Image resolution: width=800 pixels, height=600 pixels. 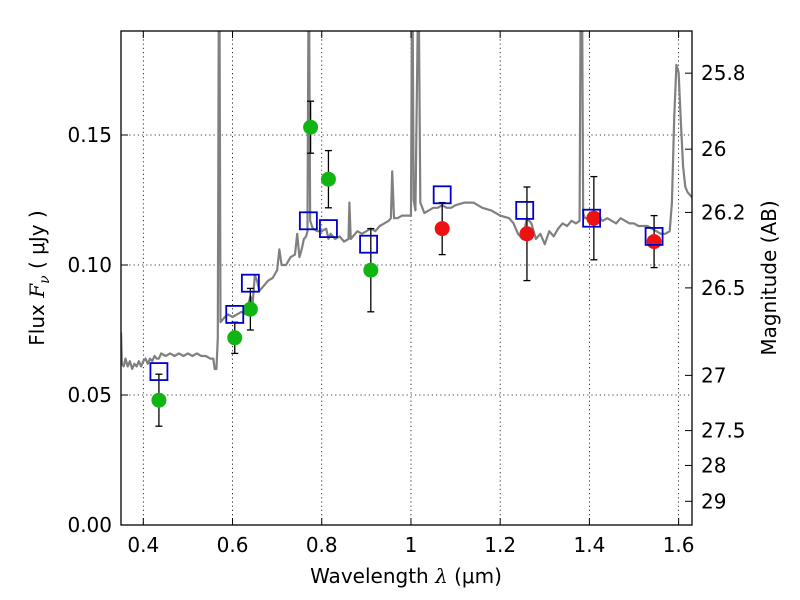 What do you see at coordinates (441, 576) in the screenshot?
I see `x-axis-title-symbol: λ` at bounding box center [441, 576].